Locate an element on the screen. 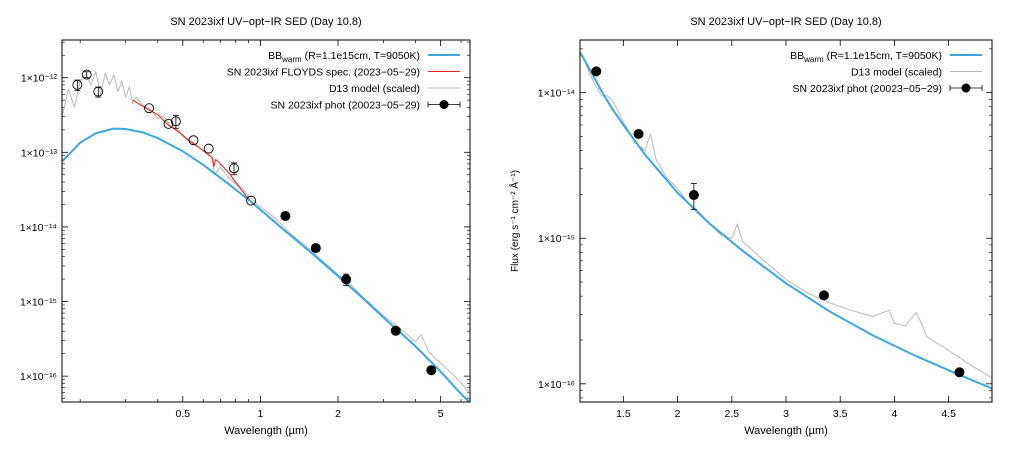  x-tick-label: 0.5 is located at coordinates (182, 414).